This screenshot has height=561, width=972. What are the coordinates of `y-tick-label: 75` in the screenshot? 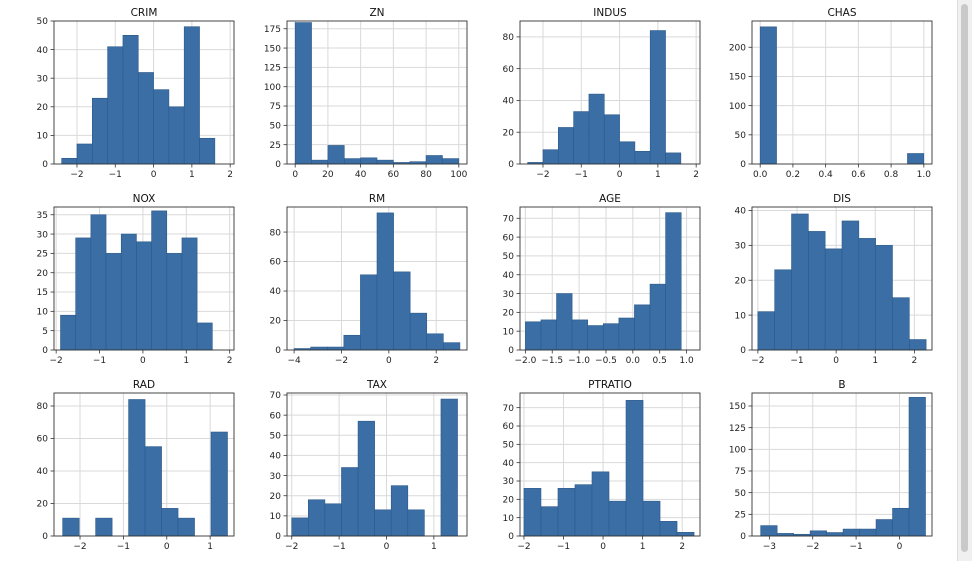 It's located at (740, 472).